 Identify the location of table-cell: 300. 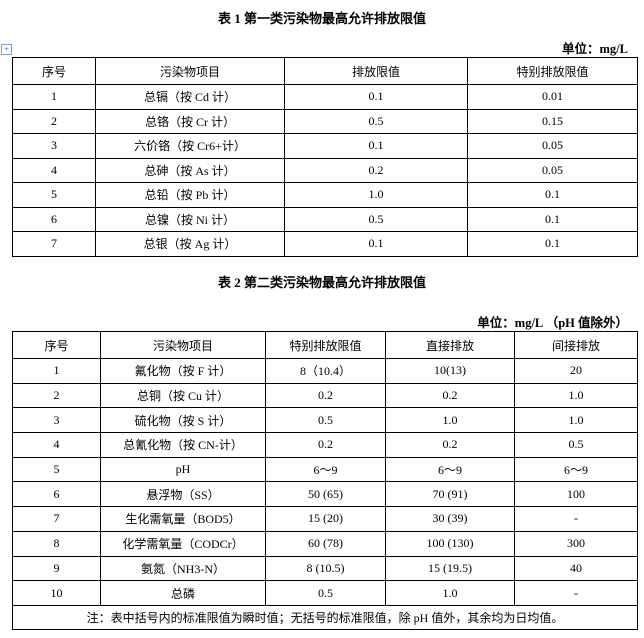
(576, 543).